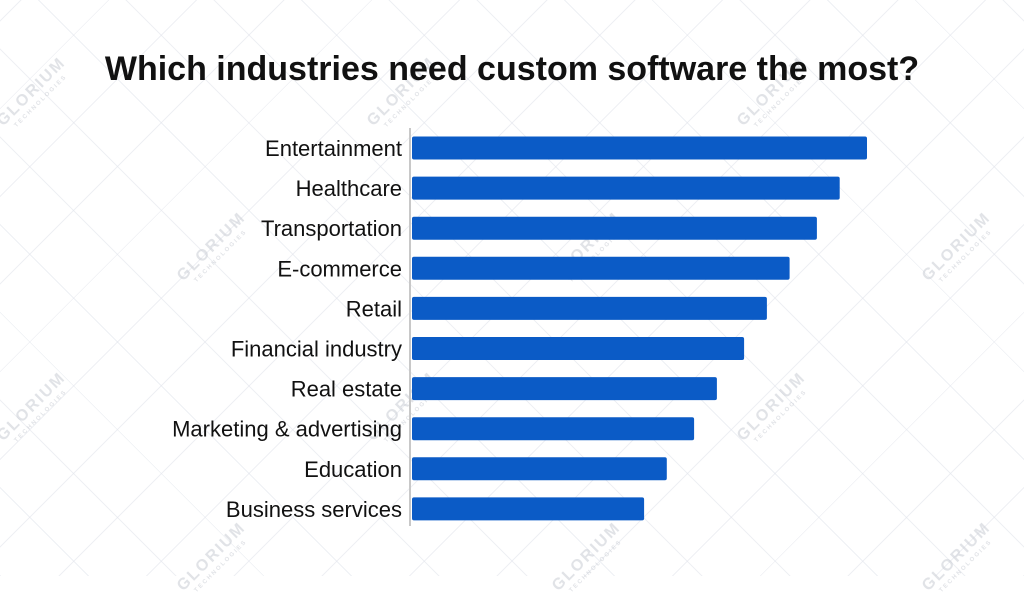 The height and width of the screenshot is (600, 1024). What do you see at coordinates (539, 469) in the screenshot?
I see `bar-education` at bounding box center [539, 469].